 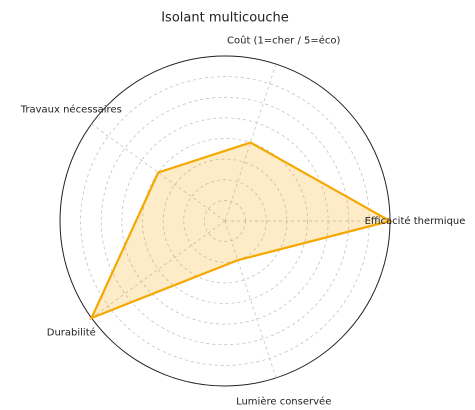 What do you see at coordinates (284, 40) in the screenshot?
I see `axis-label: Coût (1=cher / 5=éco)` at bounding box center [284, 40].